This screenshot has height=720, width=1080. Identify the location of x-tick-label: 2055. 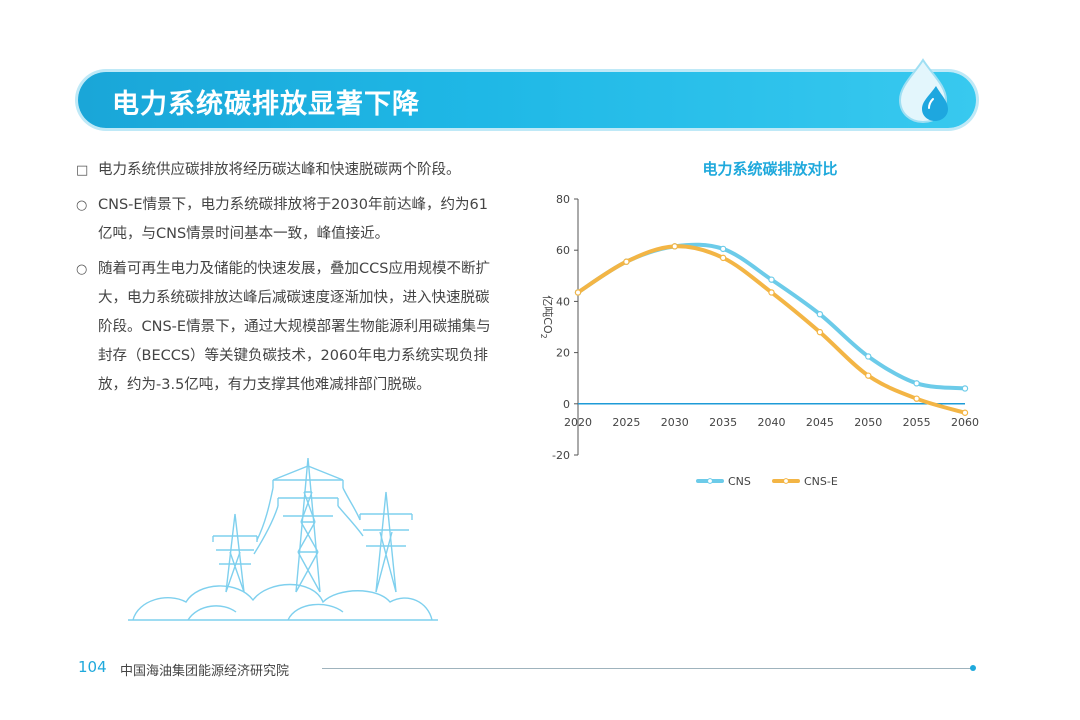
(917, 422).